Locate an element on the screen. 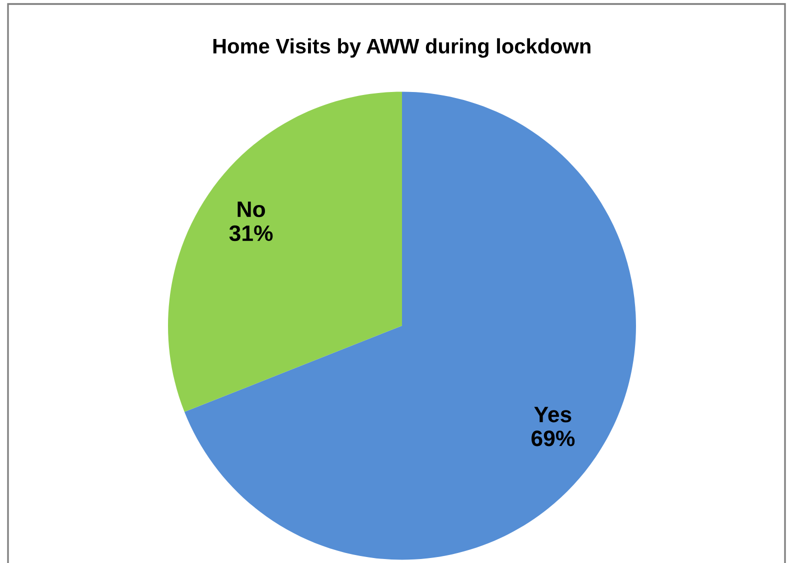  slice-label: No is located at coordinates (251, 210).